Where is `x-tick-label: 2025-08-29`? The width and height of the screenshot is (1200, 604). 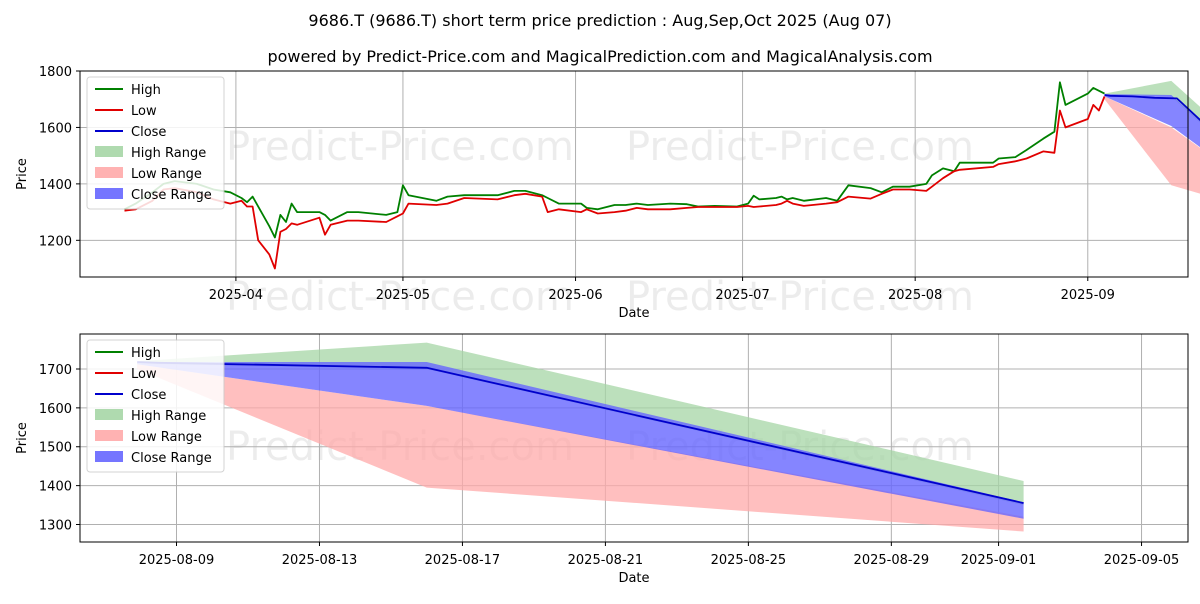 x-tick-label: 2025-08-29 is located at coordinates (892, 560).